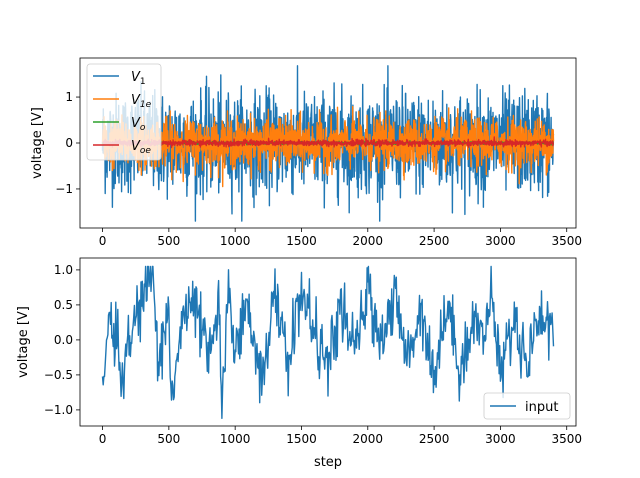  Describe the element at coordinates (141, 101) in the screenshot. I see `legend-label-v1e: V1e` at that location.